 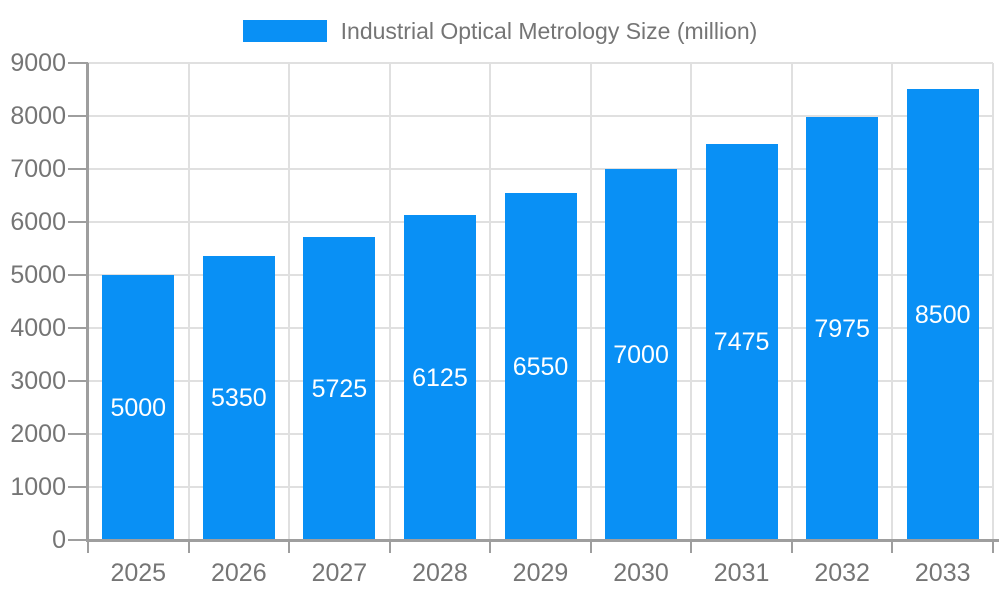 I want to click on bar-2030: 7000, so click(x=641, y=354).